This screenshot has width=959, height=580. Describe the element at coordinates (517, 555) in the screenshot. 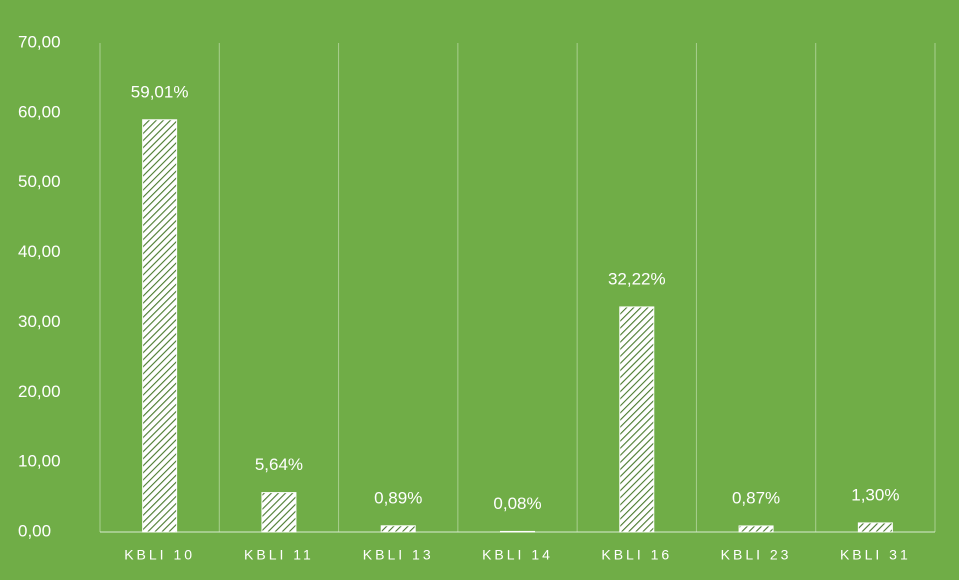

I see `x-tick-label: KBLI 14` at that location.